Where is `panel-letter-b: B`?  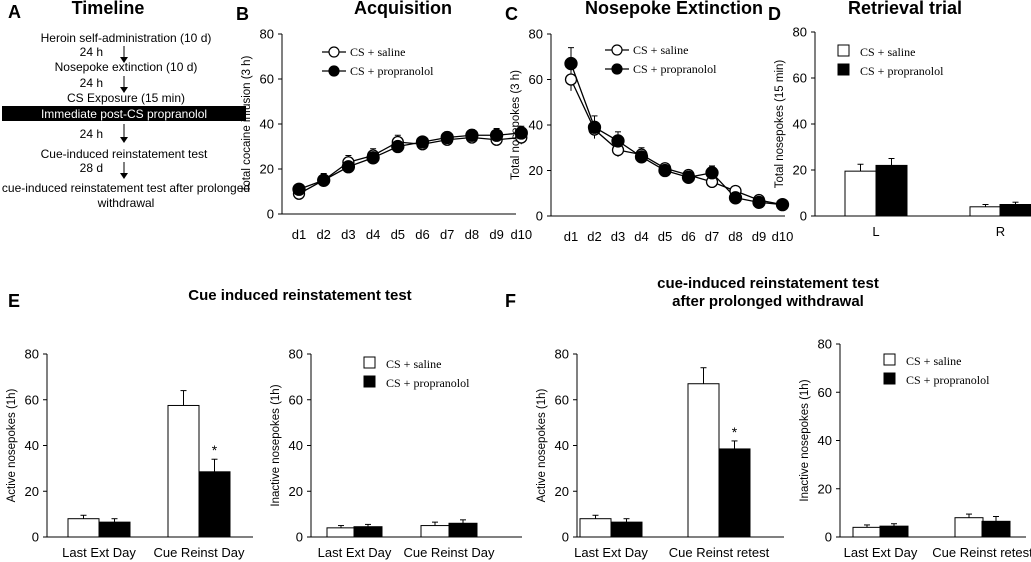 panel-letter-b: B is located at coordinates (242, 14).